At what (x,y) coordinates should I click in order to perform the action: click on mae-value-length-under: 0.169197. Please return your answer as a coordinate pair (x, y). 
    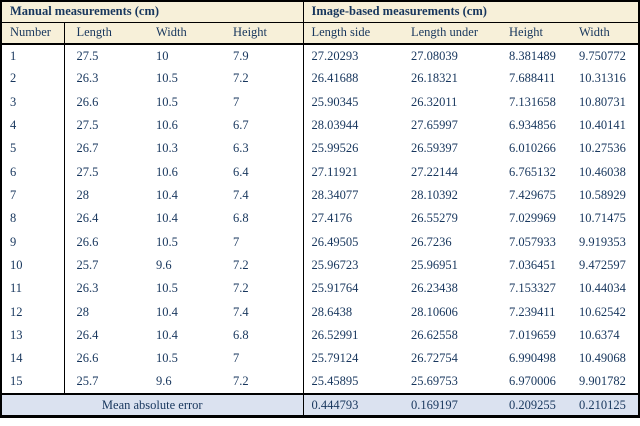
    Looking at the image, I should click on (452, 404).